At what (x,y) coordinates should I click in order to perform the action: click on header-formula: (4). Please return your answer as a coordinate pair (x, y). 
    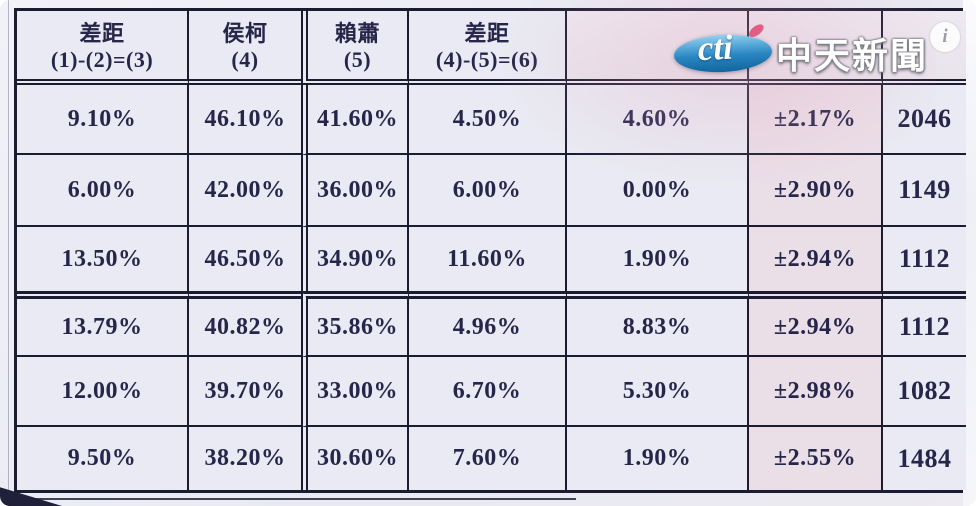
    Looking at the image, I should click on (245, 59).